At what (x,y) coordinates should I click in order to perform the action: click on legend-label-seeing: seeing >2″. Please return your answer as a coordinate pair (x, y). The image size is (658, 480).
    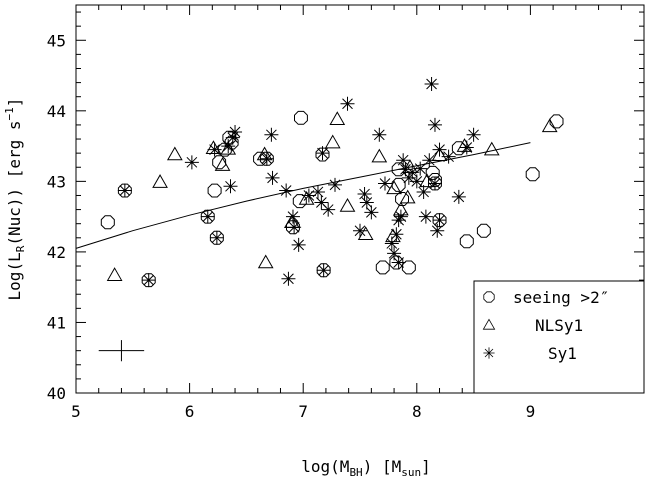
    Looking at the image, I should click on (561, 297).